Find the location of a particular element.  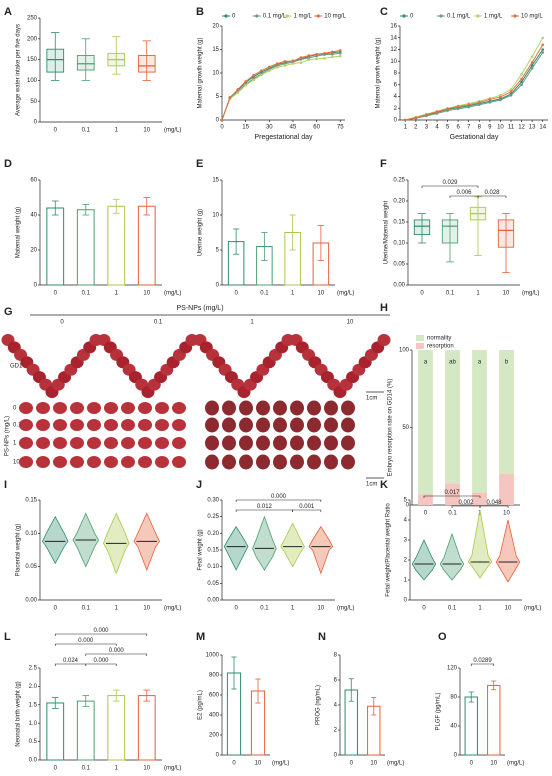

y-tick-label: 16 is located at coordinates (393, 27).